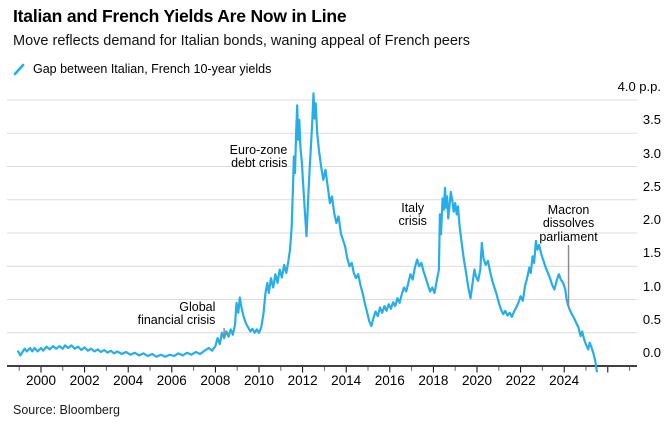  Describe the element at coordinates (568, 209) in the screenshot. I see `annotation-line: Macron` at that location.